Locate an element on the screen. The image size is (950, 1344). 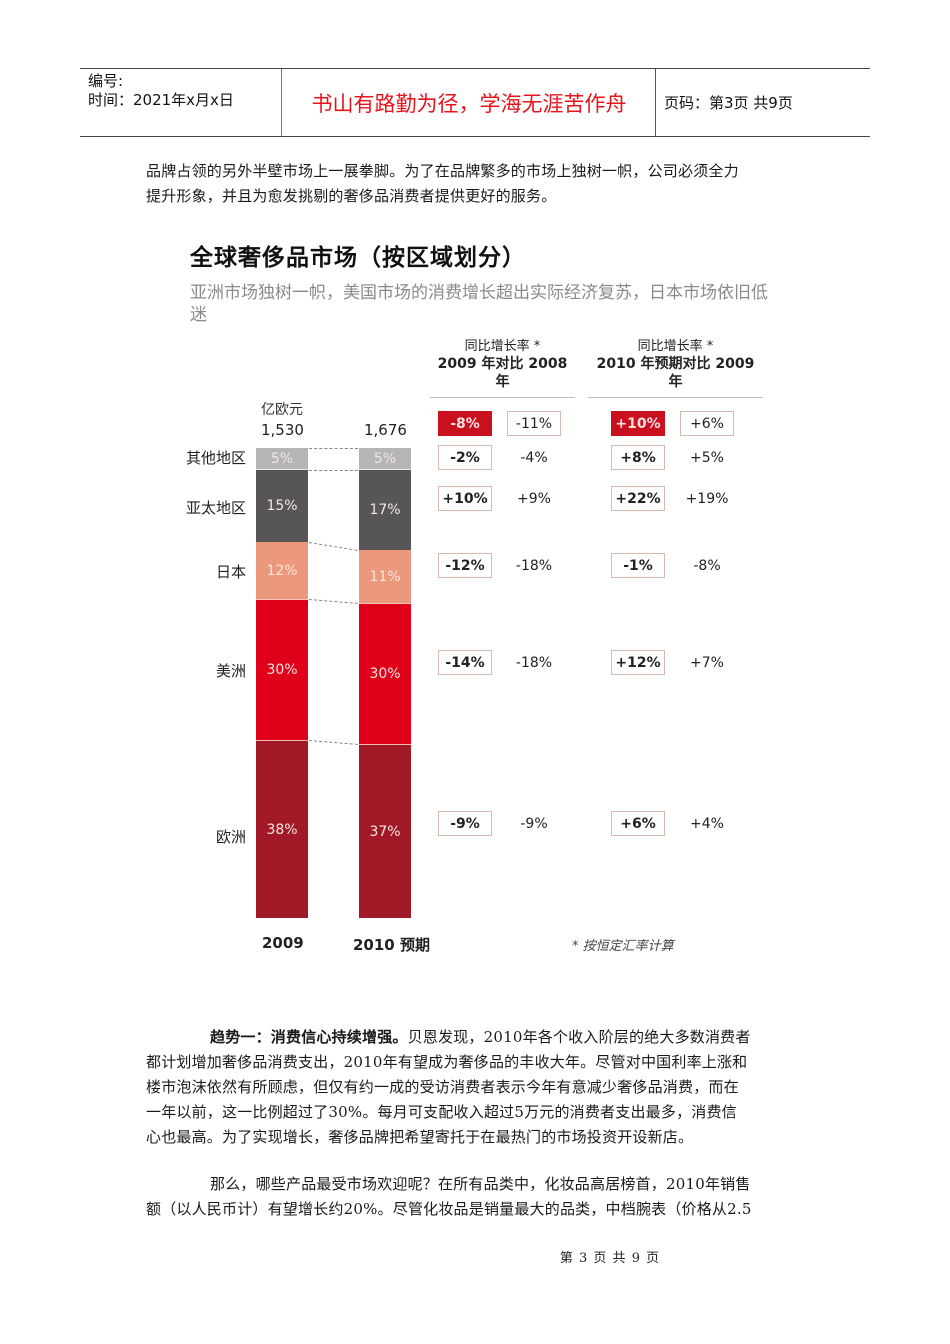
growth-2010-japan-secondary: -8% is located at coordinates (707, 565).